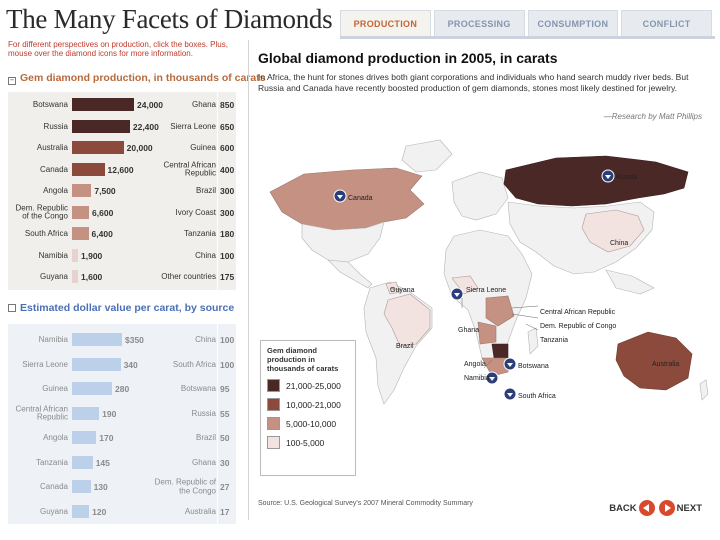 The width and height of the screenshot is (720, 540). Describe the element at coordinates (308, 423) in the screenshot. I see `legend-item: 5,000-10,000` at that location.